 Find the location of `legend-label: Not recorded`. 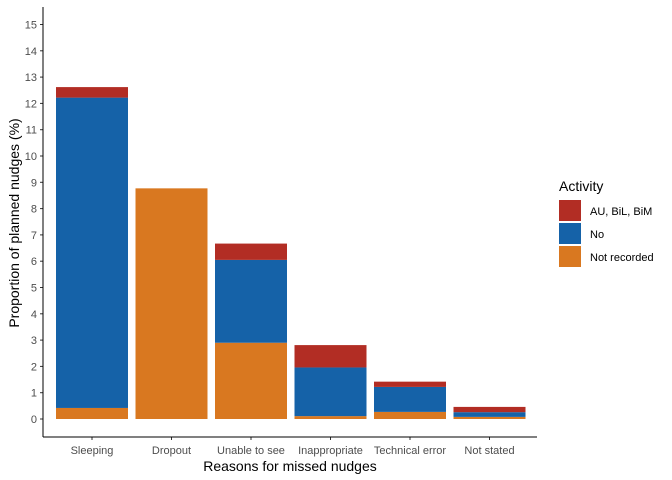

legend-label: Not recorded is located at coordinates (622, 258).